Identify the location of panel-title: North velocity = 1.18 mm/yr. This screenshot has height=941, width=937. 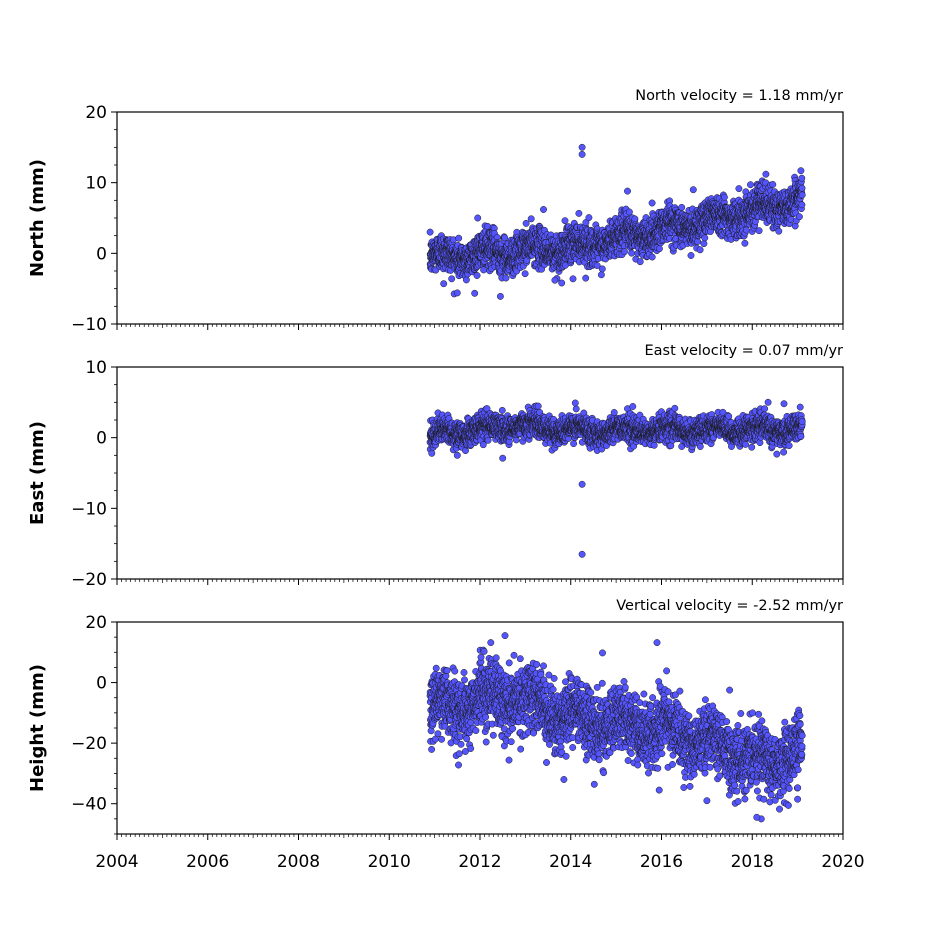
(739, 96).